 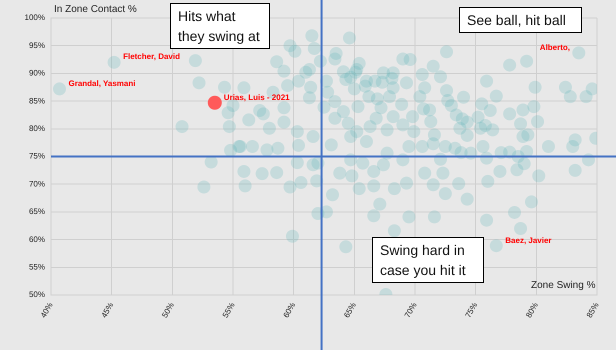 I want to click on annotation: Fletcher, David, so click(x=151, y=57).